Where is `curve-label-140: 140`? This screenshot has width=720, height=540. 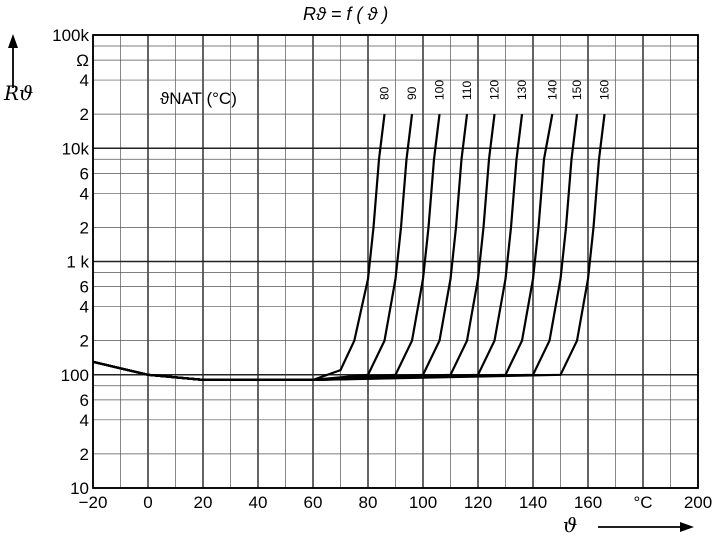
curve-label-140: 140 is located at coordinates (552, 90).